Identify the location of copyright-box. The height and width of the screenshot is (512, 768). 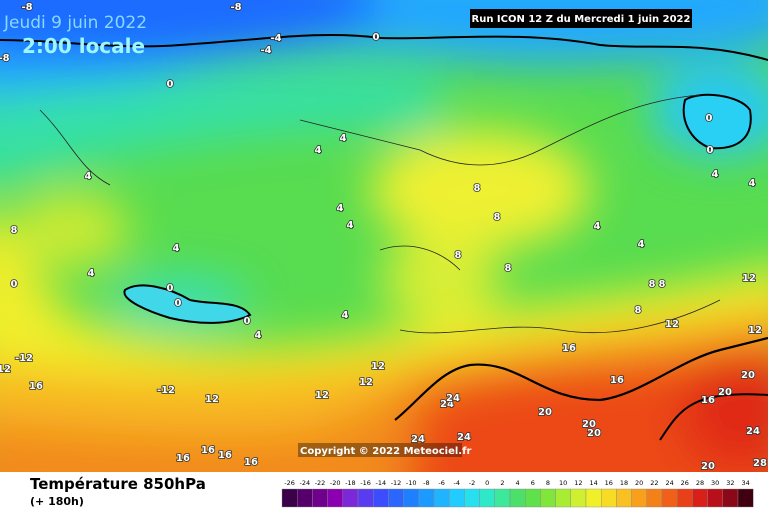
(380, 450).